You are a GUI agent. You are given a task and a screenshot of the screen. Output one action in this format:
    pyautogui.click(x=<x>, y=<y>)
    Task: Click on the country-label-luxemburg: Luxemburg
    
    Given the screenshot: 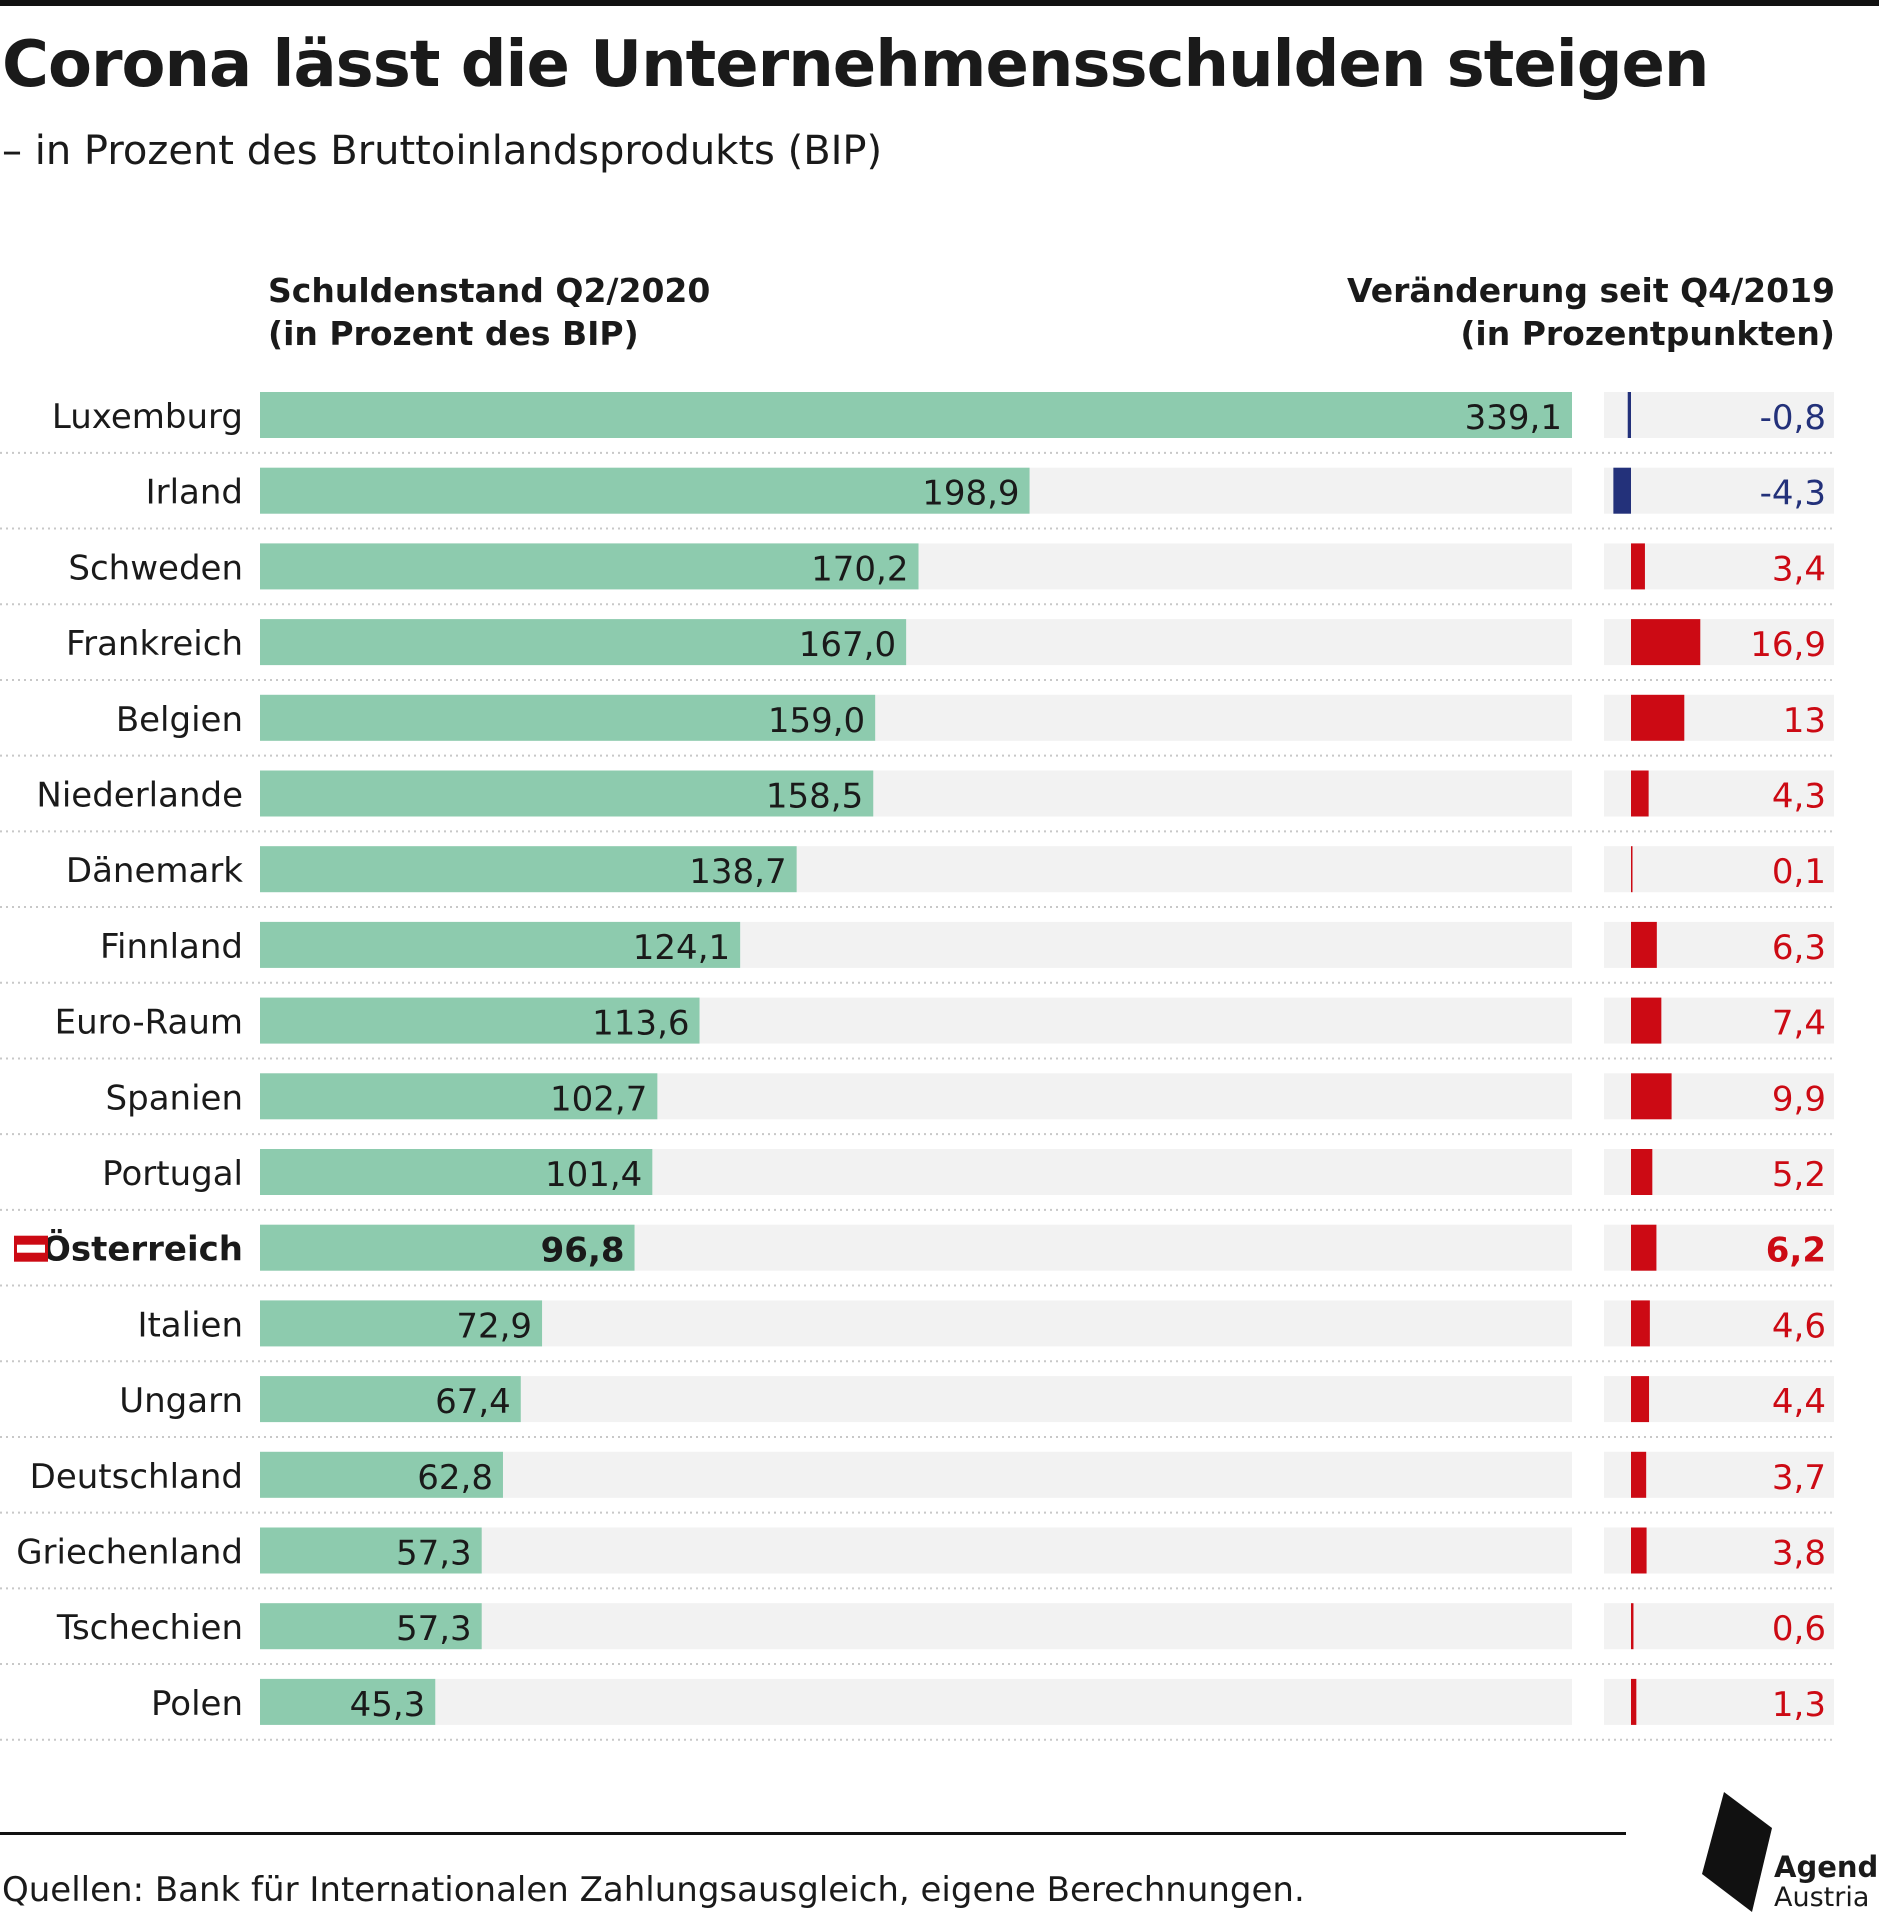 What is the action you would take?
    pyautogui.click(x=147, y=417)
    